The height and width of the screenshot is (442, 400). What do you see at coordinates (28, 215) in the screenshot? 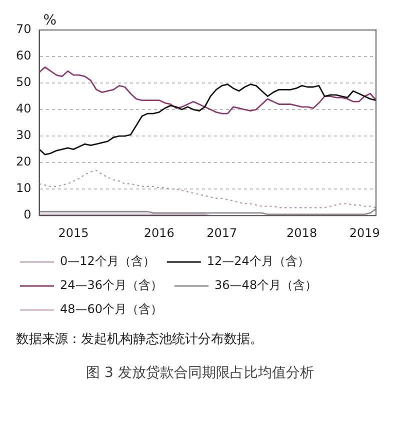
I see `y-tick-label: 0` at bounding box center [28, 215].